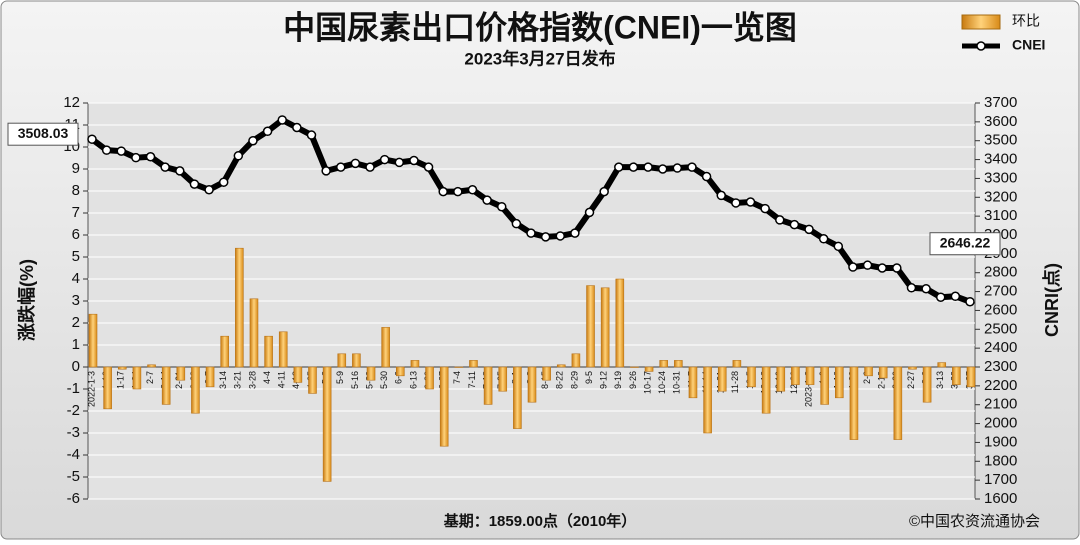 The width and height of the screenshot is (1080, 545). Describe the element at coordinates (340, 377) in the screenshot. I see `x-tick-label: 5-9` at that location.